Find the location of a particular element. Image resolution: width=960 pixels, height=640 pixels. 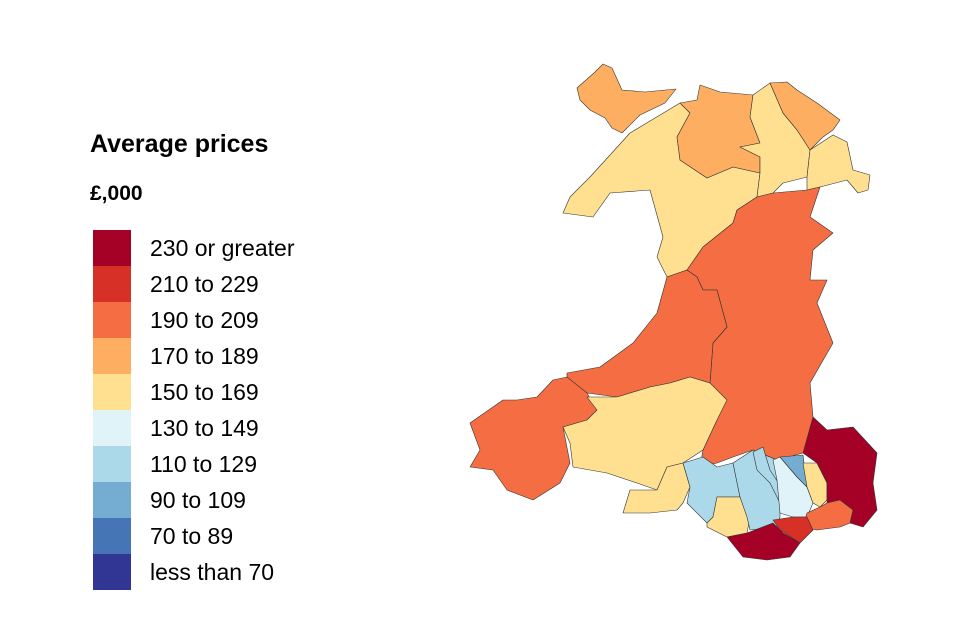

legend-label: 210 to 229 is located at coordinates (204, 283).